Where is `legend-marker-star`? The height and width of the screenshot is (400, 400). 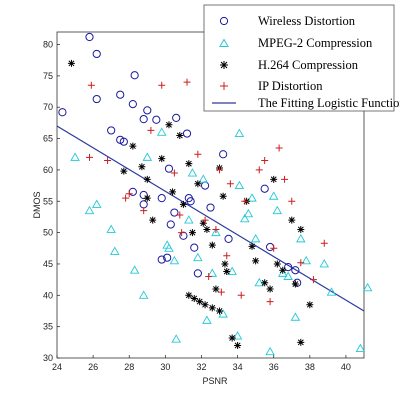
legend-marker-star is located at coordinates (224, 65).